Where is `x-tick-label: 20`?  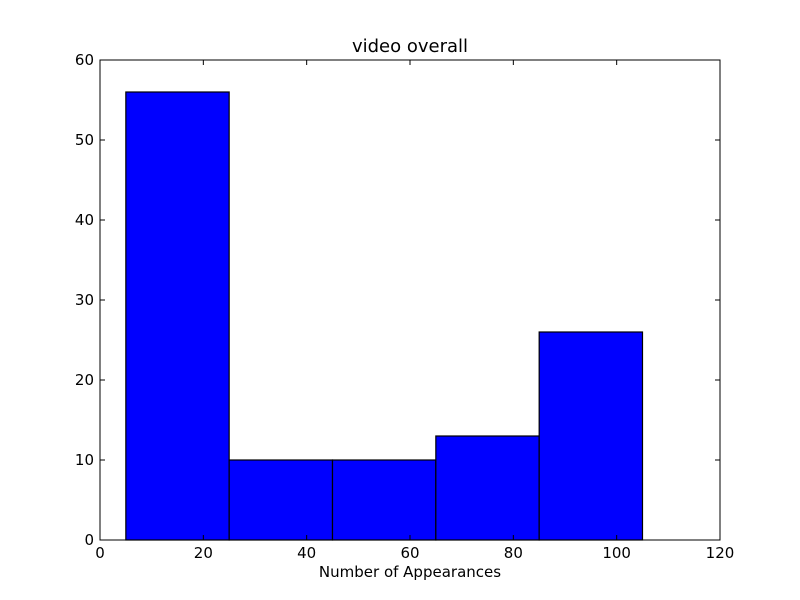 x-tick-label: 20 is located at coordinates (203, 553).